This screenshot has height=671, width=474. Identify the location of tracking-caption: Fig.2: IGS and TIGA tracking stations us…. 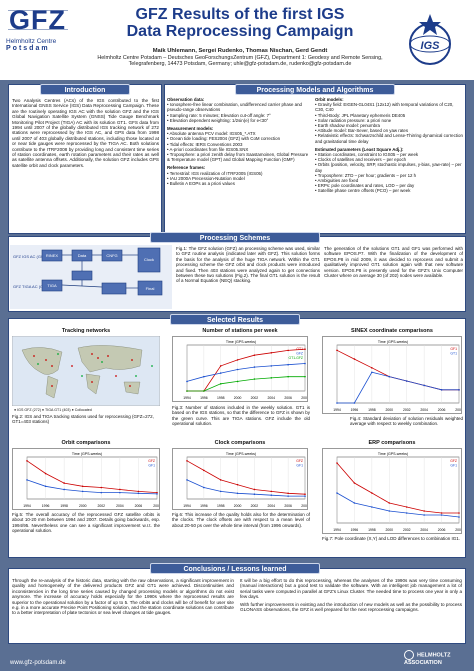
(83, 419).